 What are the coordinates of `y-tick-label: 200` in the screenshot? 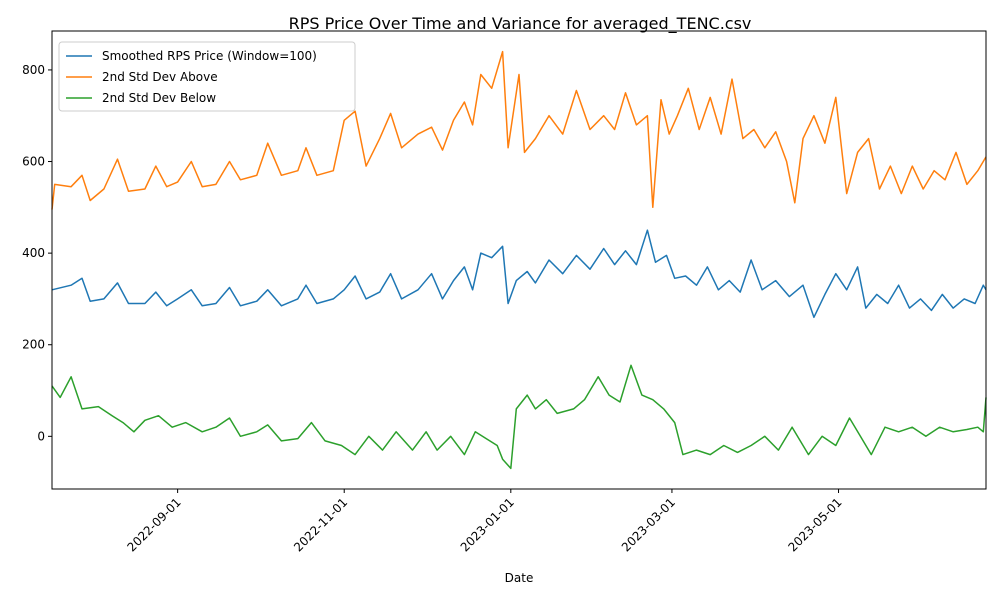 It's located at (33, 345).